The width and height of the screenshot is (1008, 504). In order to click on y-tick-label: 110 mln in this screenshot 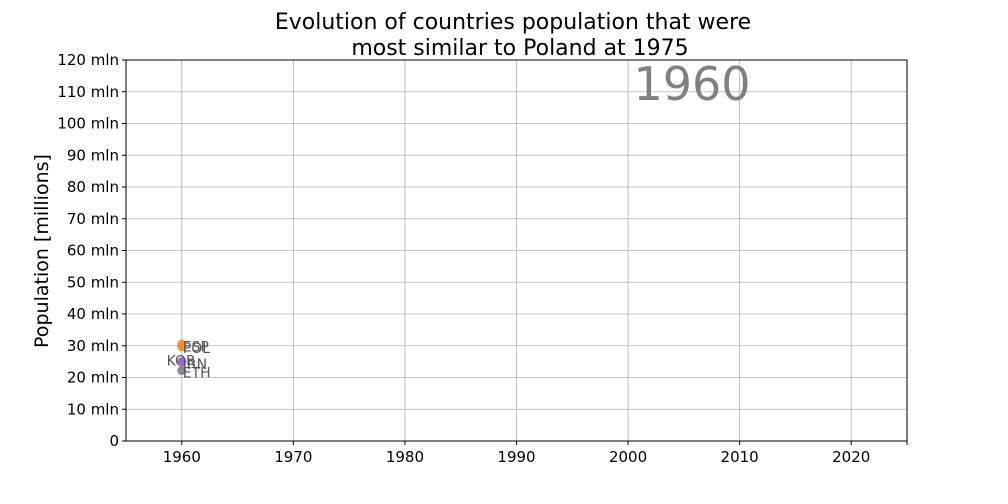, I will do `click(88, 92)`.